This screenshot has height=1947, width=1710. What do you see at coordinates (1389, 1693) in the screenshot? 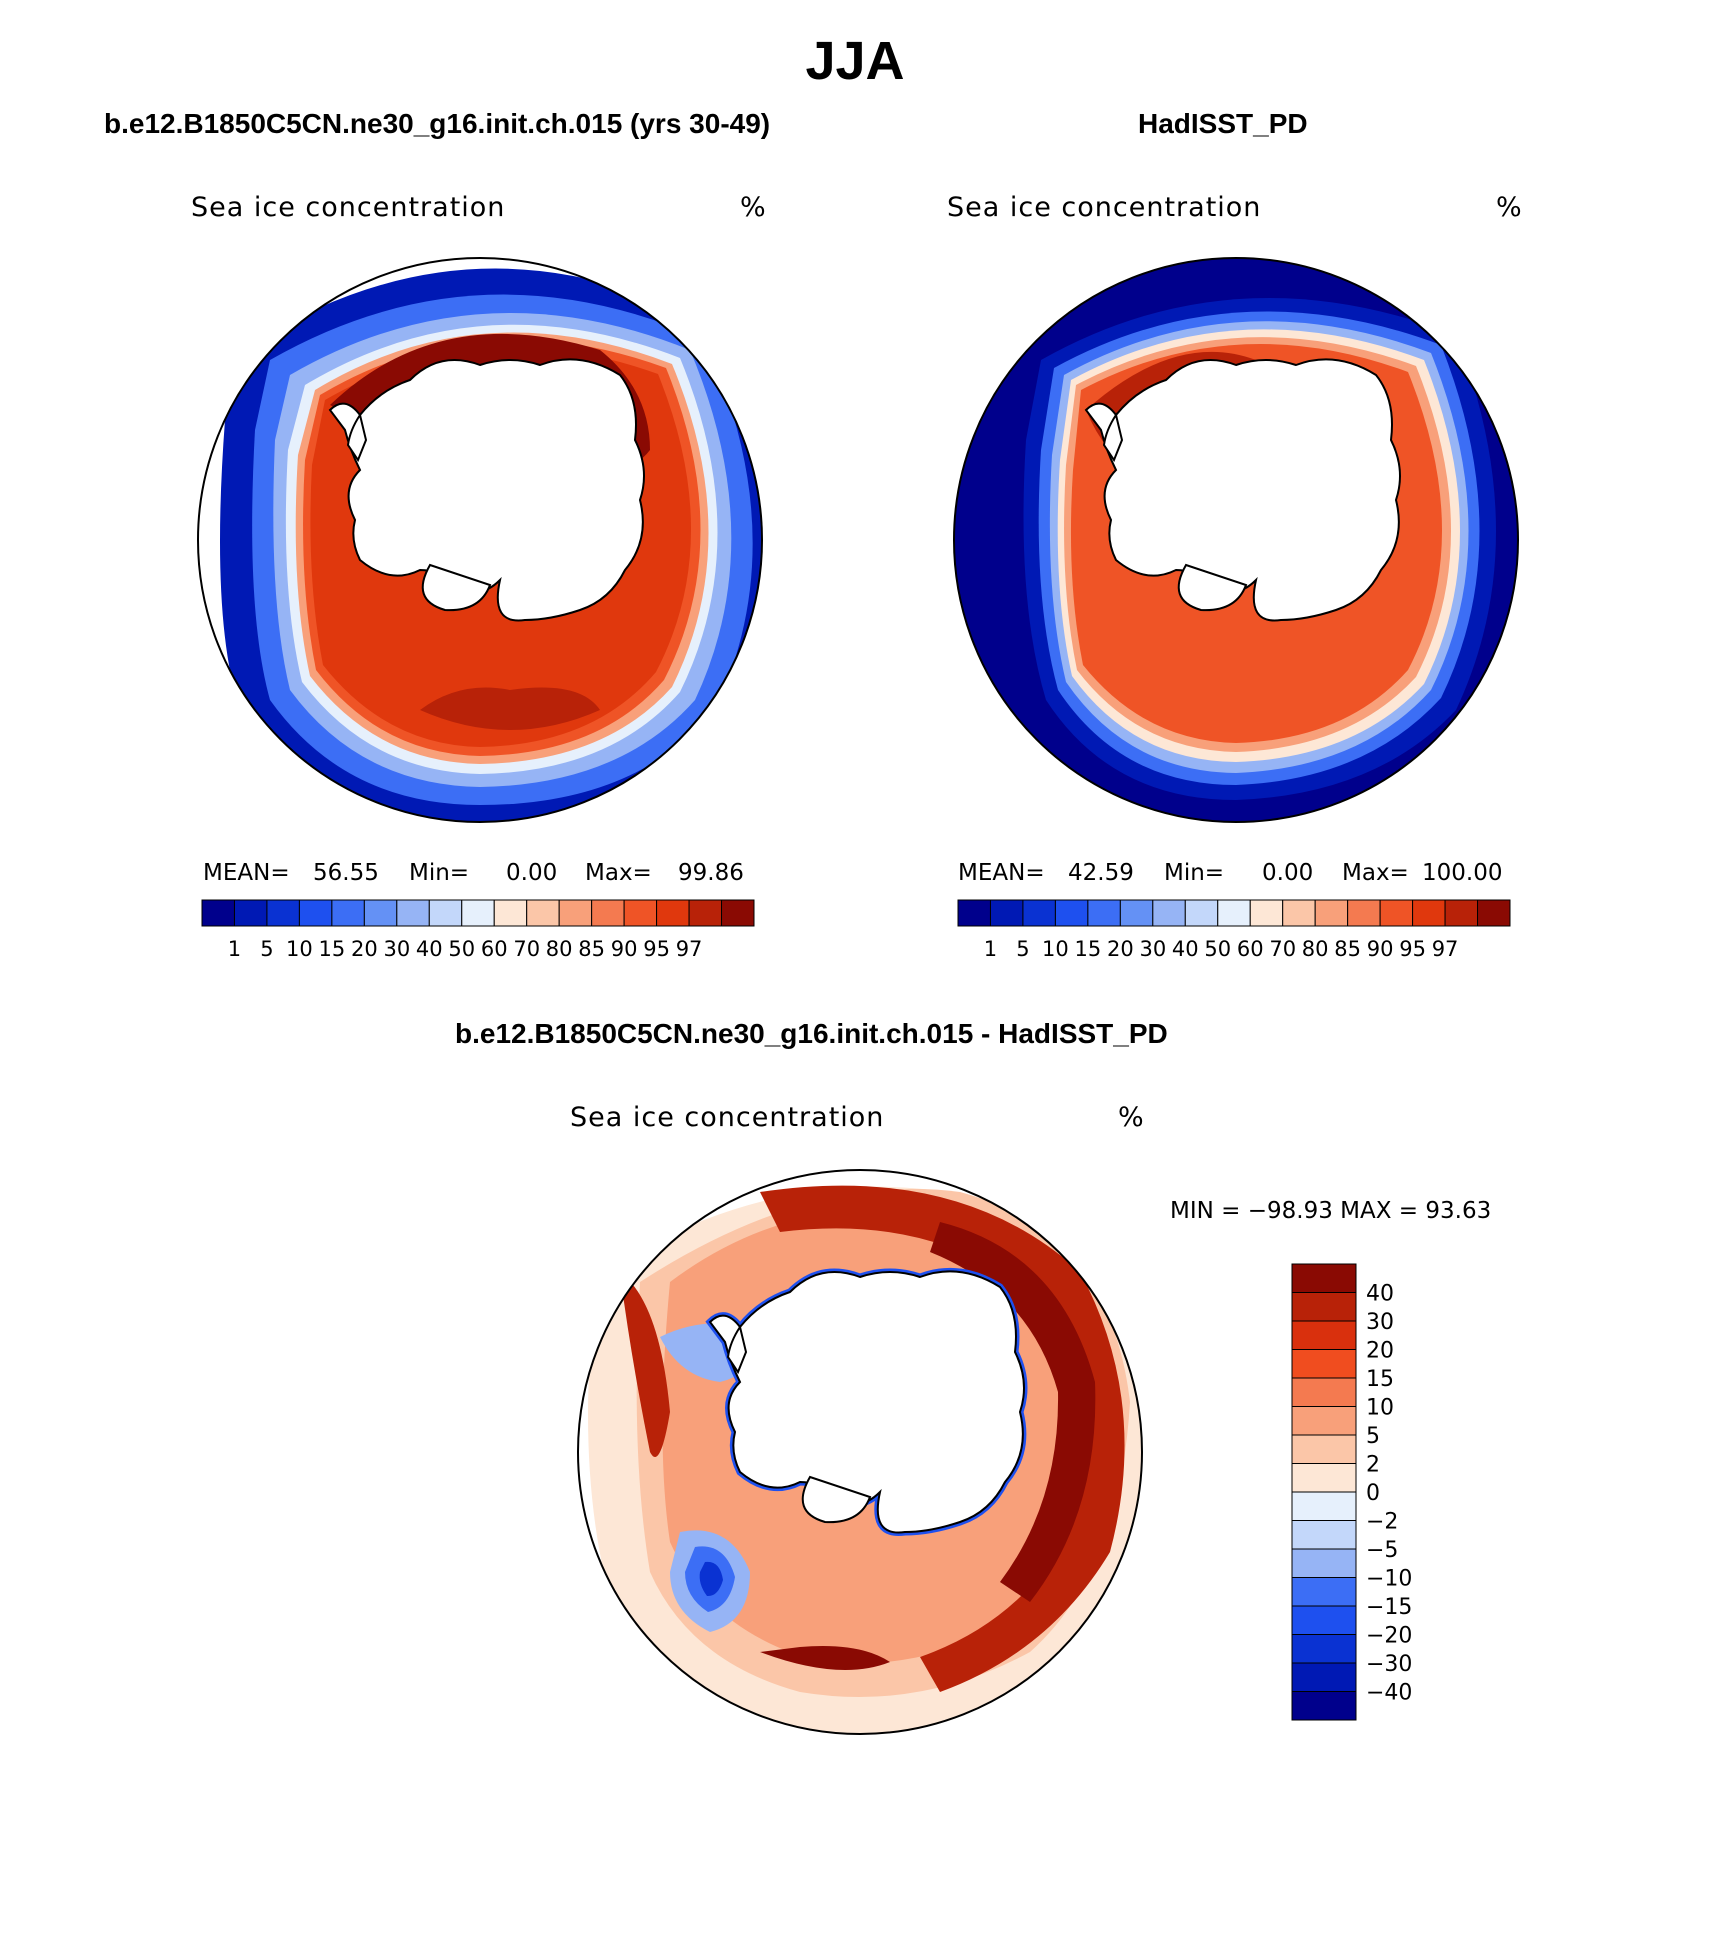
I see `diff-colorbar-tick-label: −40` at bounding box center [1389, 1693].